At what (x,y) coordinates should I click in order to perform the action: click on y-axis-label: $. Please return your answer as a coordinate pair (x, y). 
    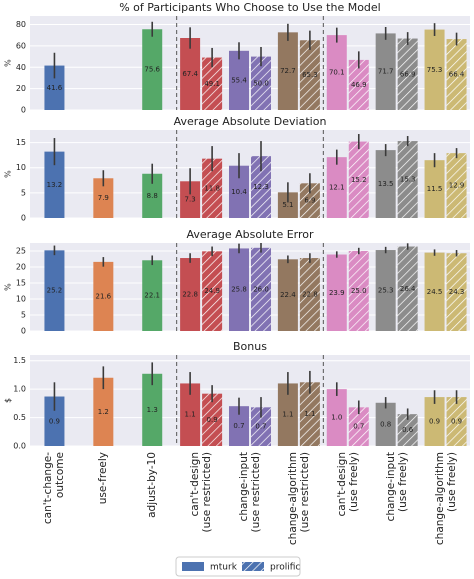
    Looking at the image, I should click on (8, 400).